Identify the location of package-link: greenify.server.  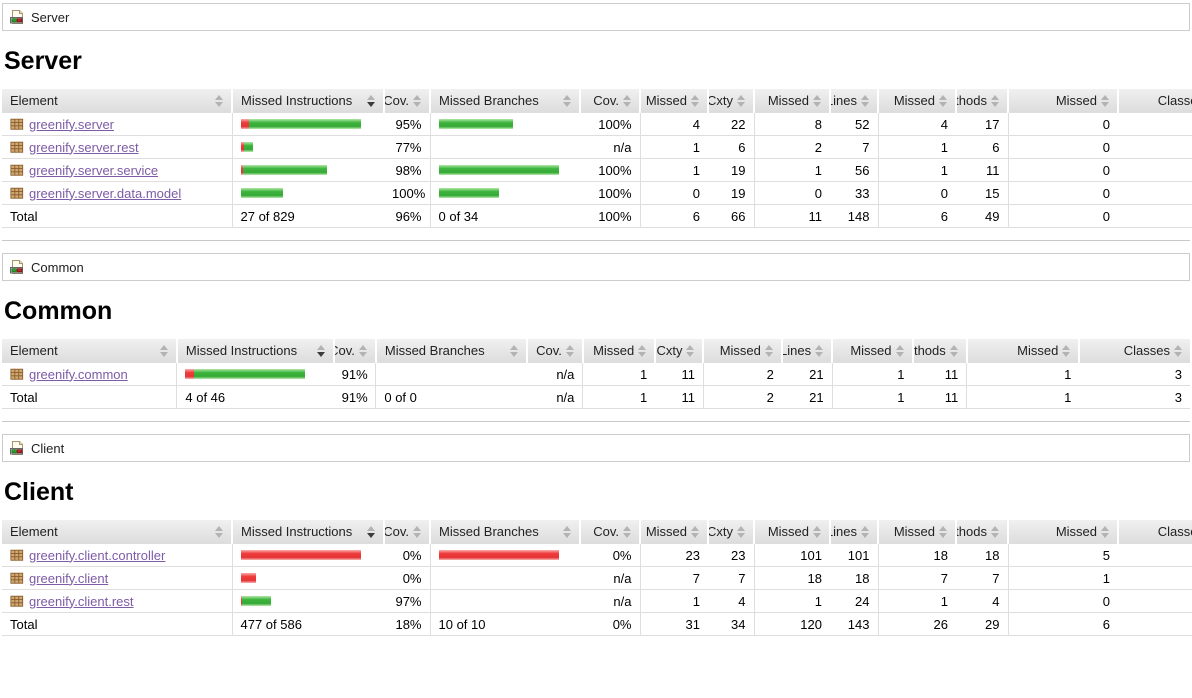
(72, 124).